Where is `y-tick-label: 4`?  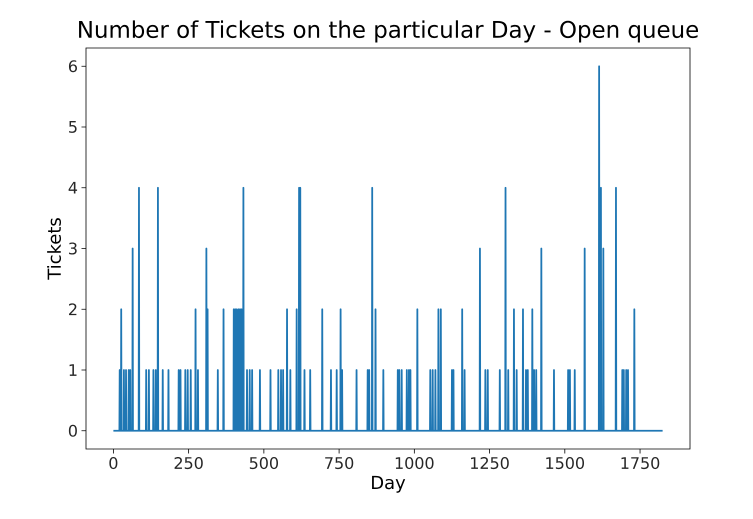
y-tick-label: 4 is located at coordinates (73, 188).